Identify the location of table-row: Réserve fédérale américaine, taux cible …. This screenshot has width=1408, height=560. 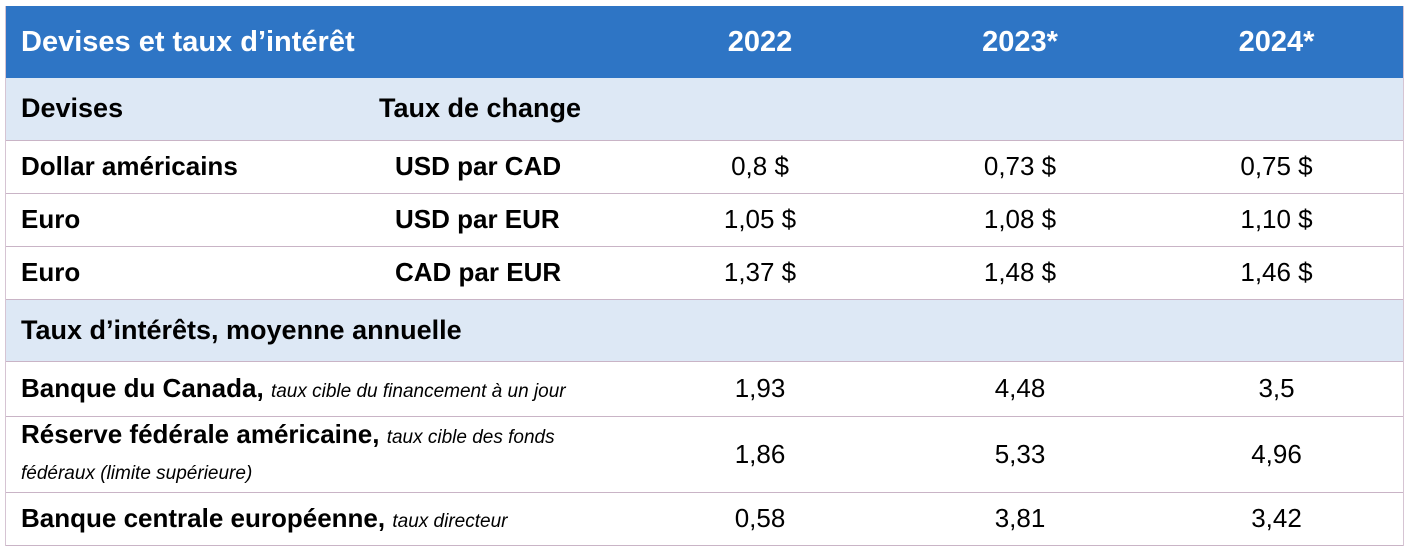
(705, 454).